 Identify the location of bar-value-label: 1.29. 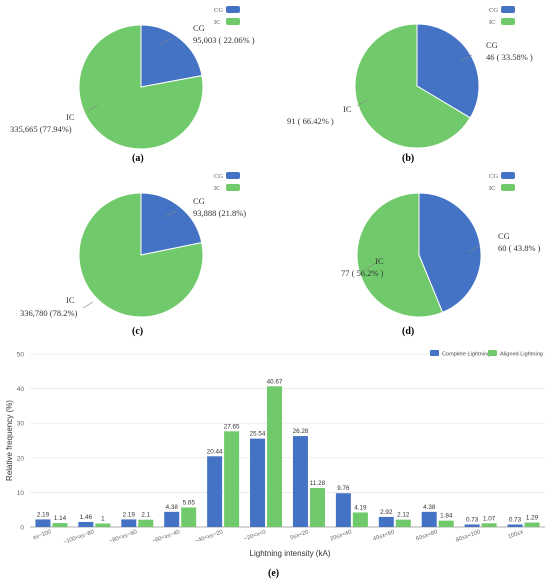
(532, 518).